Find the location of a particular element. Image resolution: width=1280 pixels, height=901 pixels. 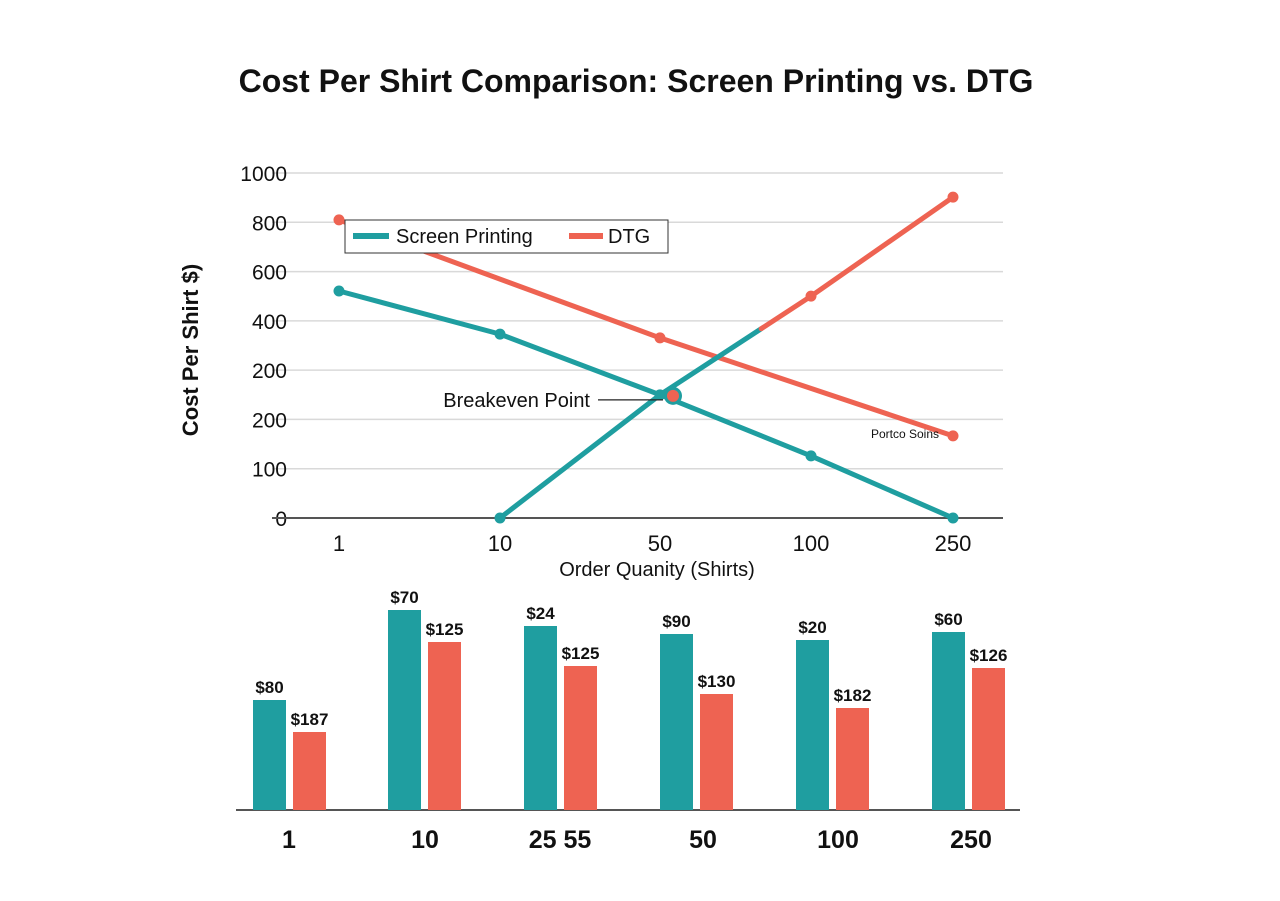

x-axis-label: Order Quanity (Shirts) is located at coordinates (657, 570).